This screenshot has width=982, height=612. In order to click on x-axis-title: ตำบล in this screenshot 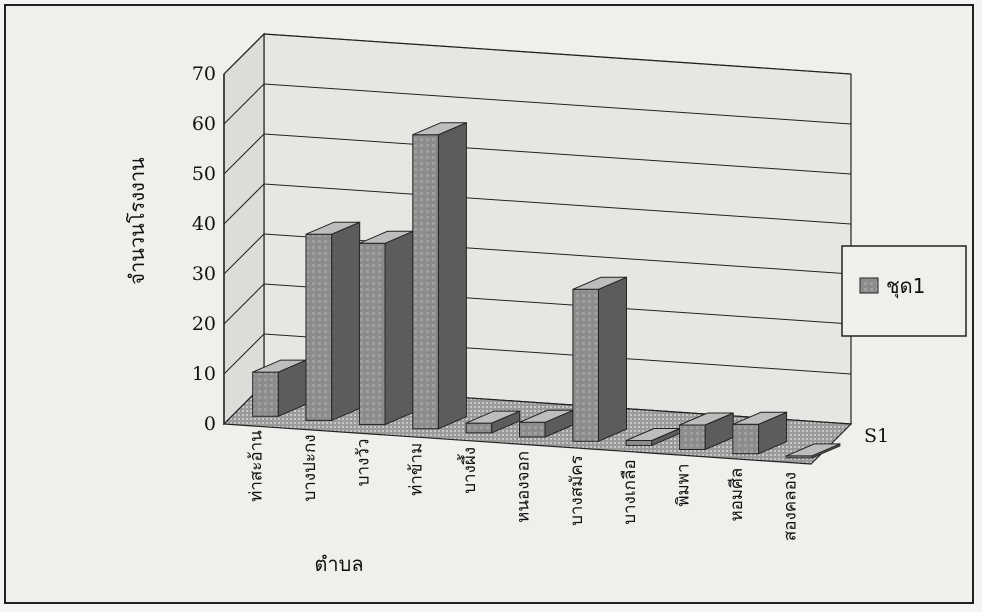, I will do `click(338, 564)`.